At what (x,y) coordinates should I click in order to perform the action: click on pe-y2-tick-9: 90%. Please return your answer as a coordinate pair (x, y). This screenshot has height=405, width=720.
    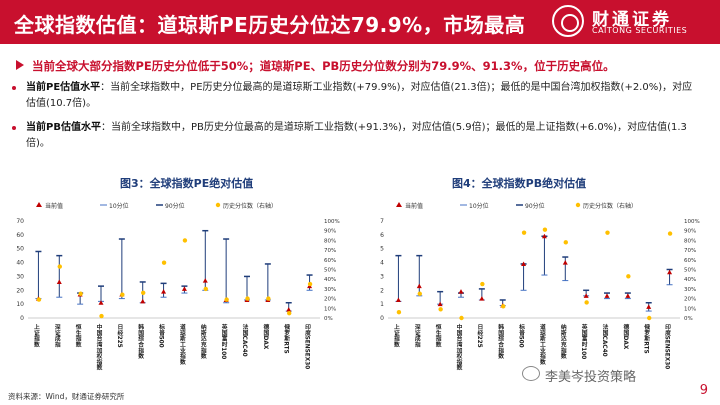
    Looking at the image, I should click on (330, 232).